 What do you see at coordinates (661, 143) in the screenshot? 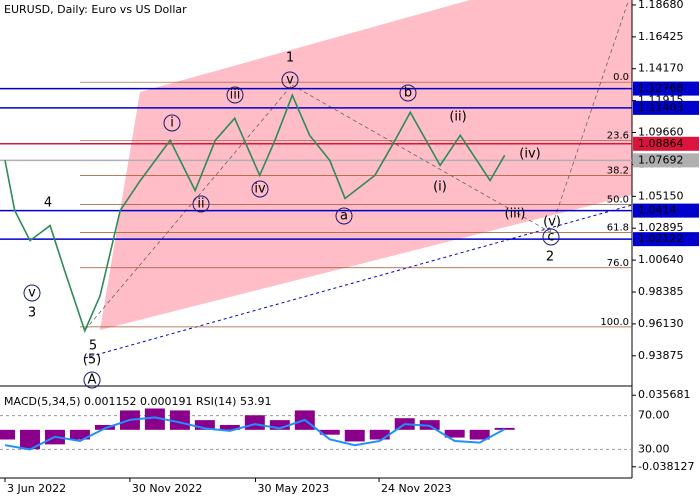
I see `level-label: 1.08864` at bounding box center [661, 143].